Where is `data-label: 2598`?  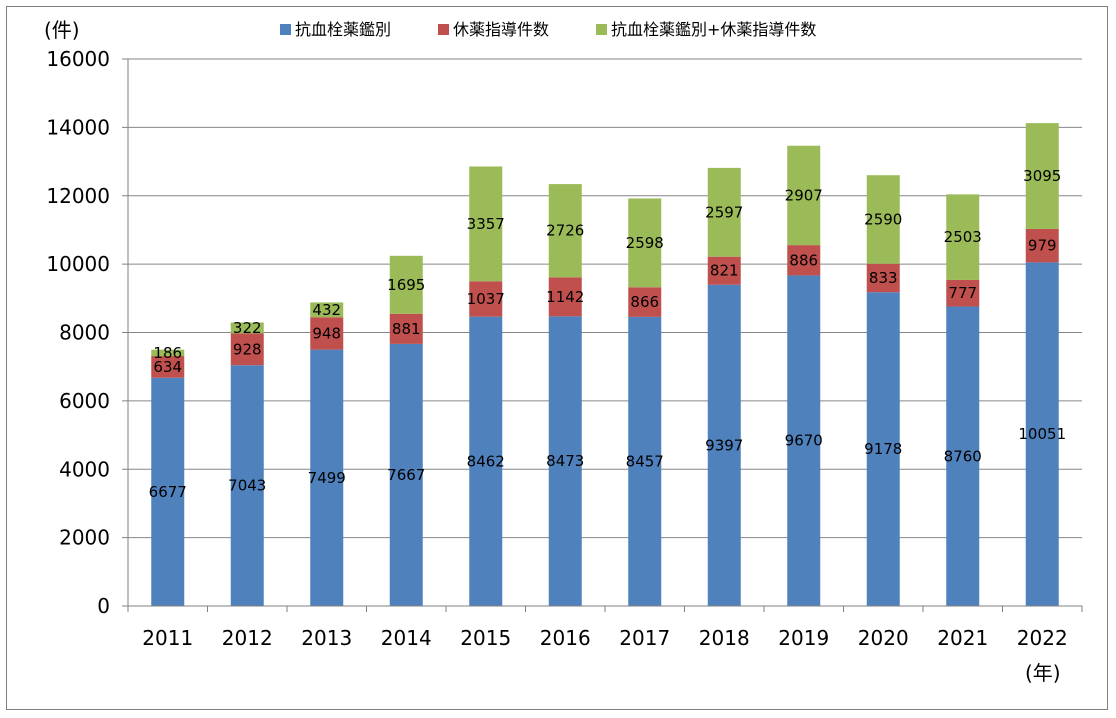
data-label: 2598 is located at coordinates (645, 243).